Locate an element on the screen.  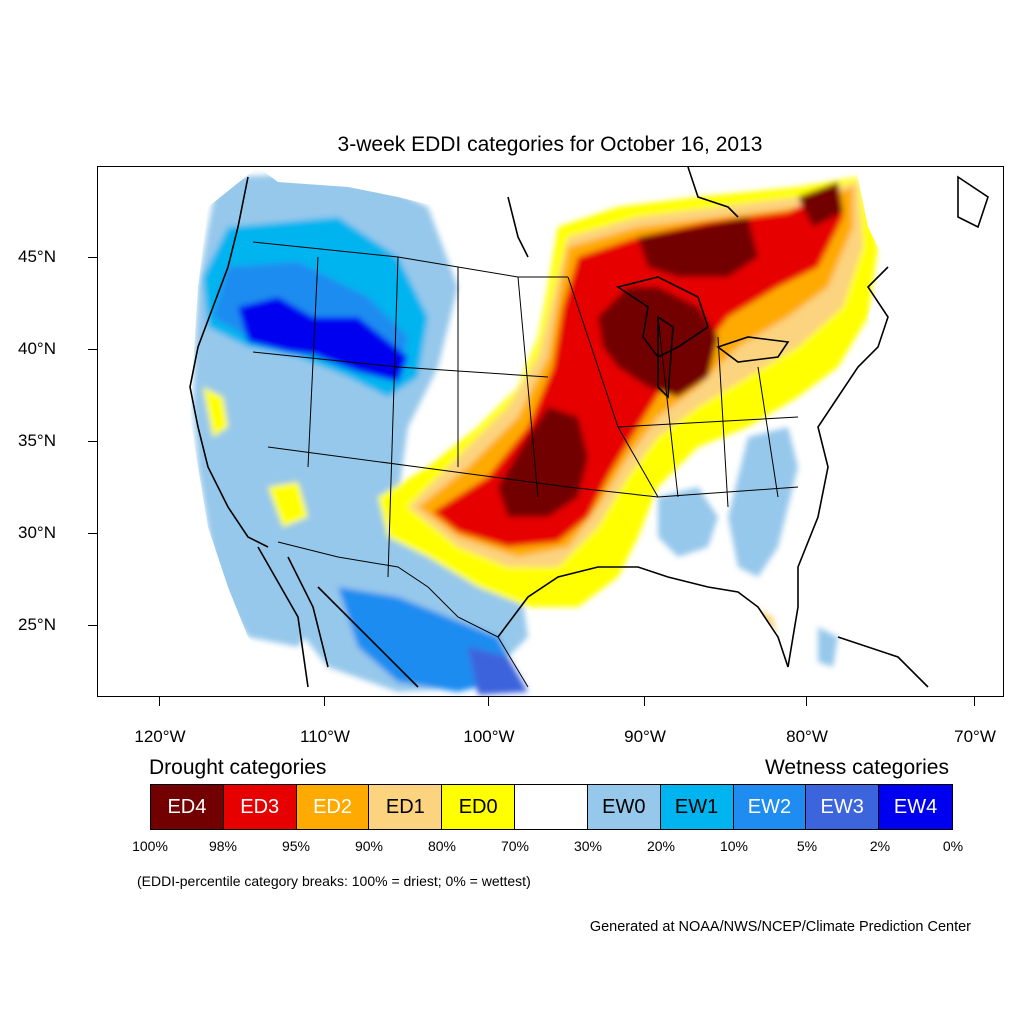
cuba is located at coordinates (883, 662).